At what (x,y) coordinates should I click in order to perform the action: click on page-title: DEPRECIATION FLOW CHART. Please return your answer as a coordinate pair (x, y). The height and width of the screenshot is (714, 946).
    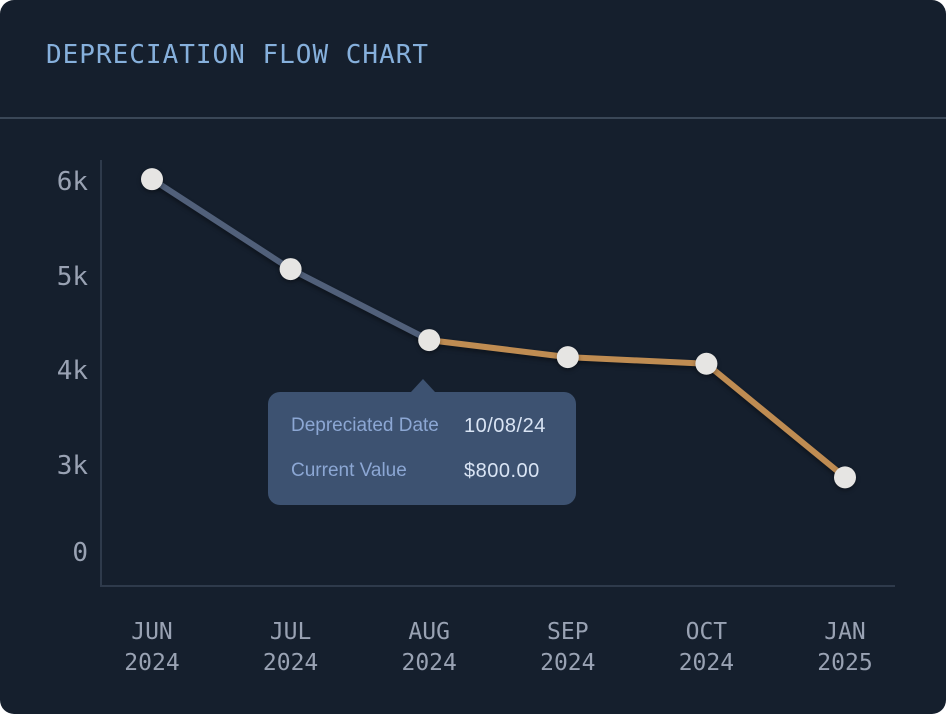
    Looking at the image, I should click on (238, 55).